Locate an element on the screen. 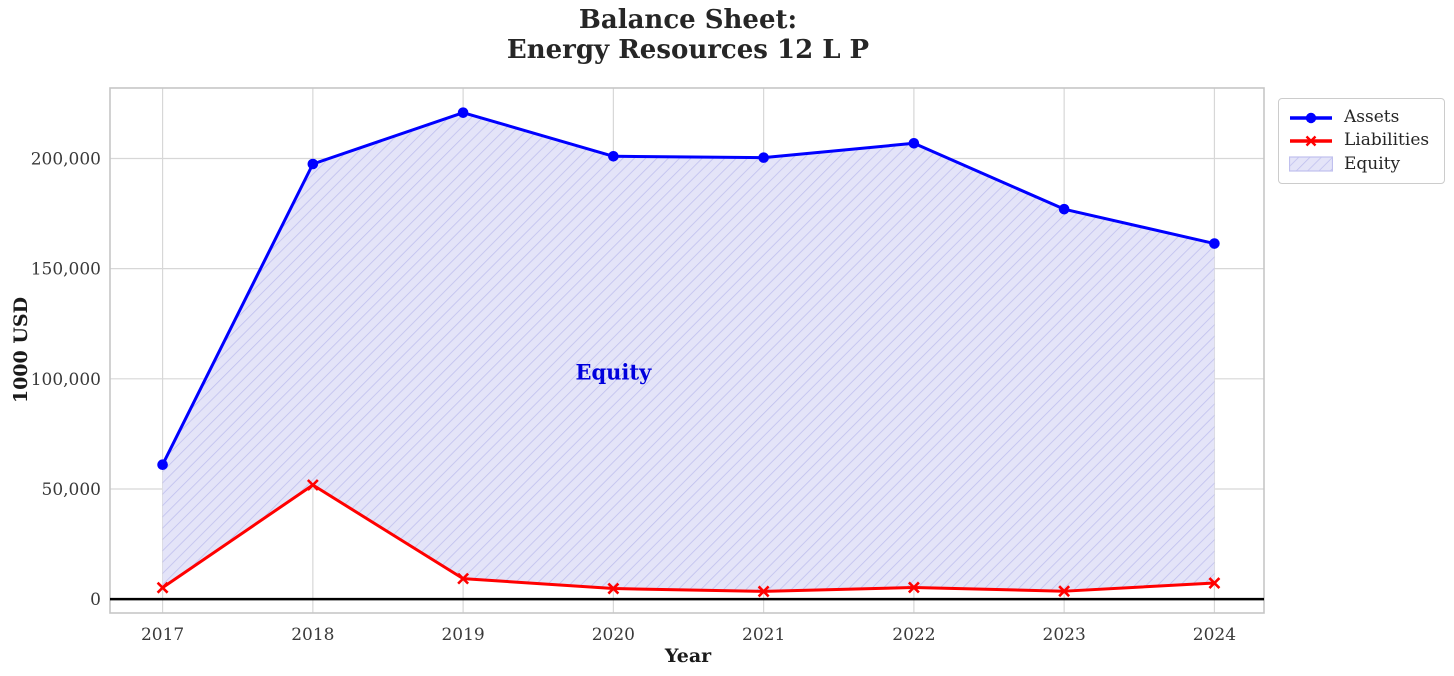 The image size is (1454, 676). y-axis-label: 1000 USD is located at coordinates (21, 350).